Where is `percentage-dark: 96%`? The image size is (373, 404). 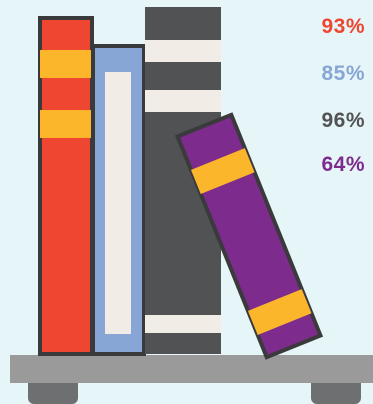
percentage-dark: 96% is located at coordinates (343, 120).